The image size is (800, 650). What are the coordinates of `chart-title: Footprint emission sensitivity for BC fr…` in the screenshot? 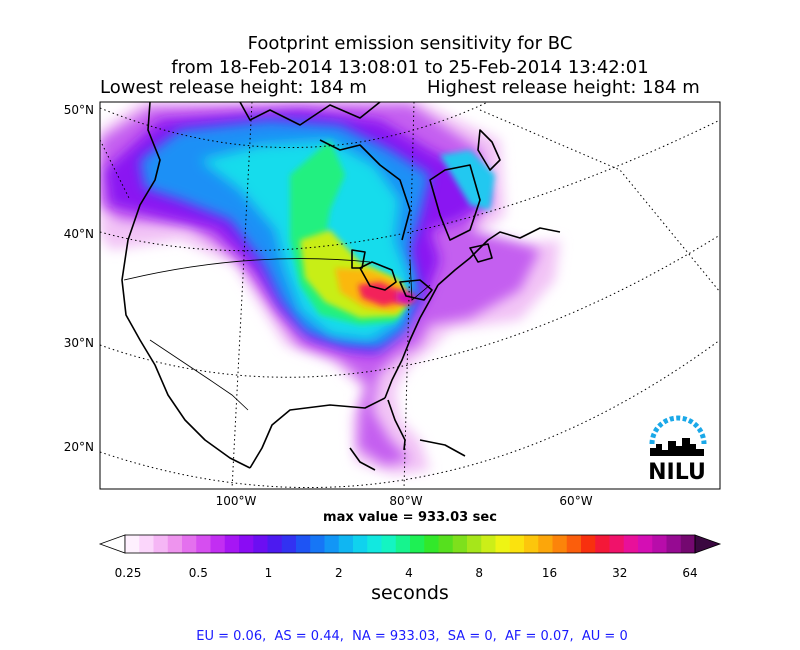 It's located at (400, 56).